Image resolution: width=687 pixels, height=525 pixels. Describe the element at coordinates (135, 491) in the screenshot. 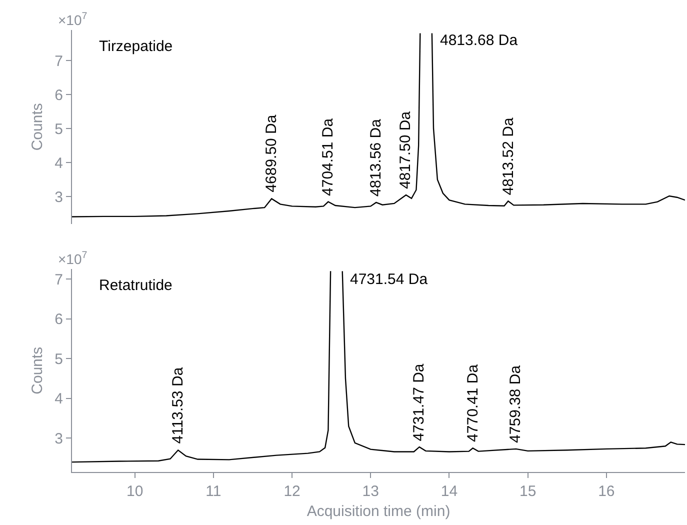

I see `x-tick-label: 10` at that location.